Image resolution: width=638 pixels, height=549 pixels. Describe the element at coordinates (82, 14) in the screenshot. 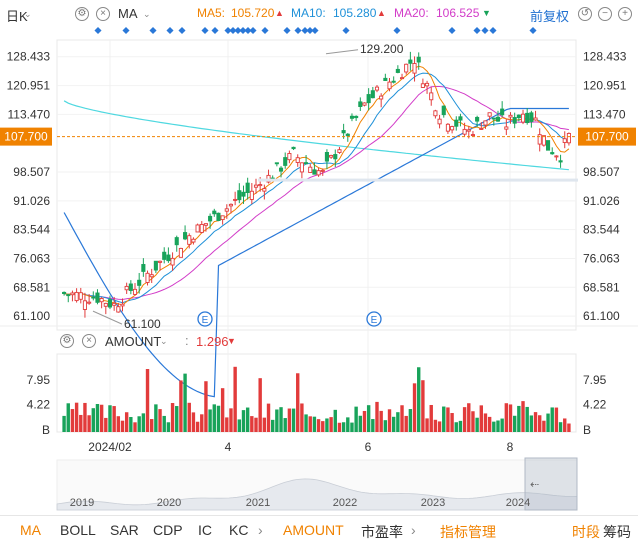

I see `settings-gear-icon: ⚙` at that location.